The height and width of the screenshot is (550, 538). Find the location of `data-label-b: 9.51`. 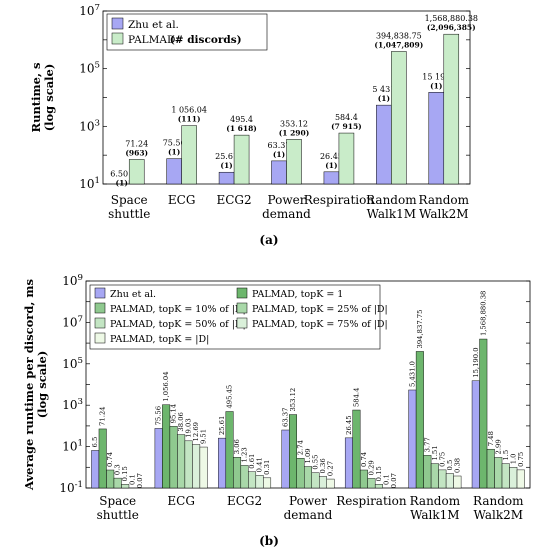

data-label-b: 9.51 is located at coordinates (204, 436).